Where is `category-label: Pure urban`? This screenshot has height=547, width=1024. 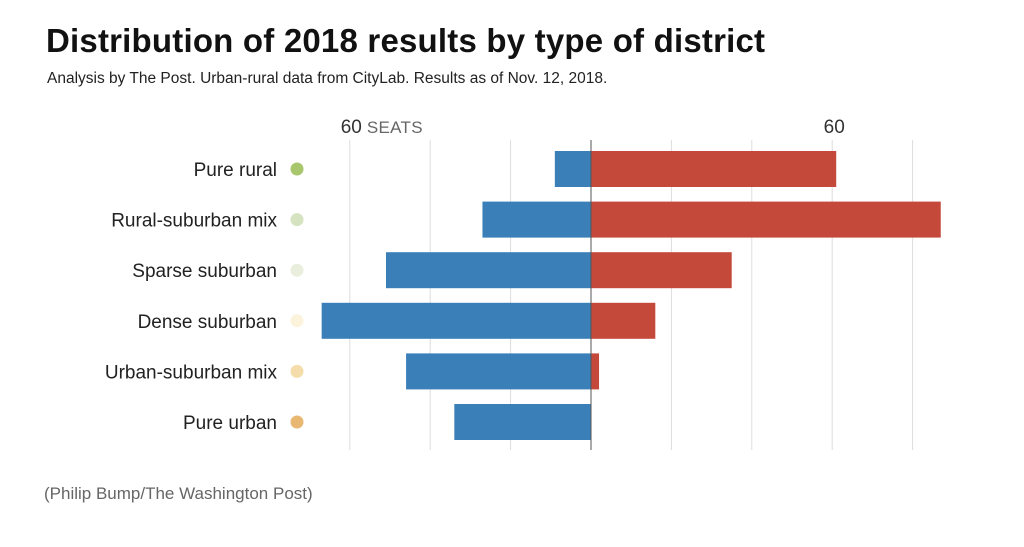
category-label: Pure urban is located at coordinates (230, 423).